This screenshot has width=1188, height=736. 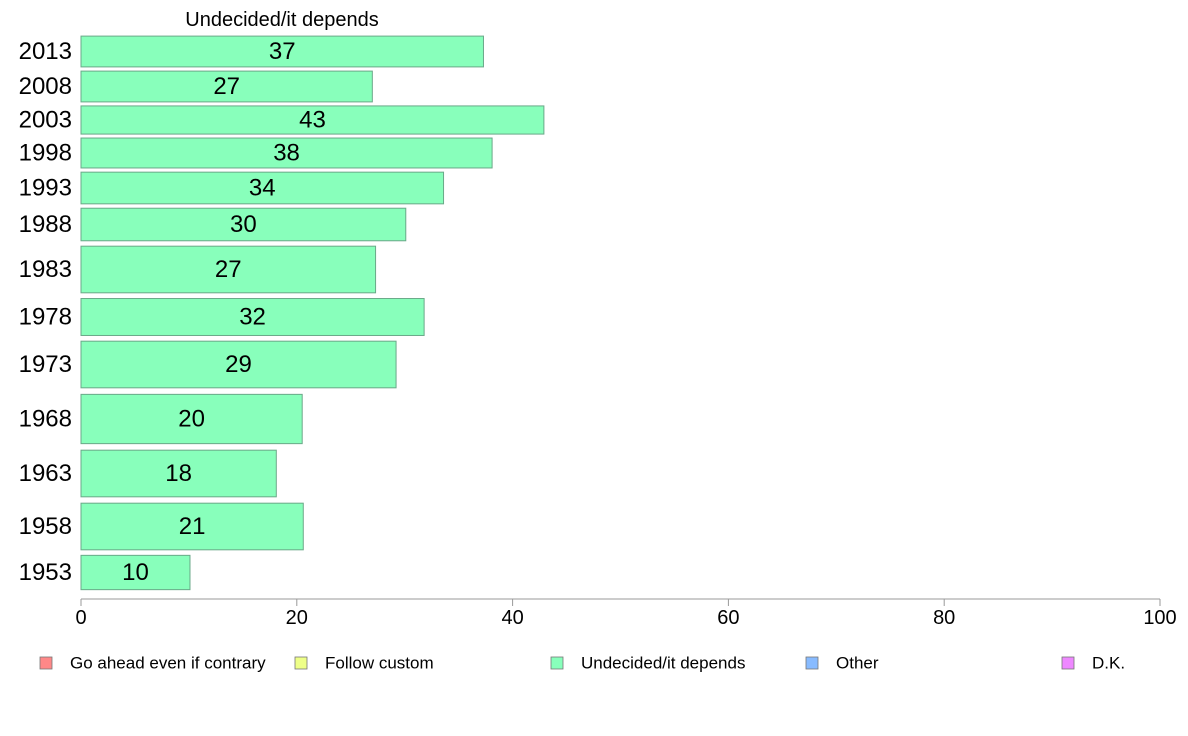 What do you see at coordinates (45, 572) in the screenshot?
I see `category-label-1953: 1953` at bounding box center [45, 572].